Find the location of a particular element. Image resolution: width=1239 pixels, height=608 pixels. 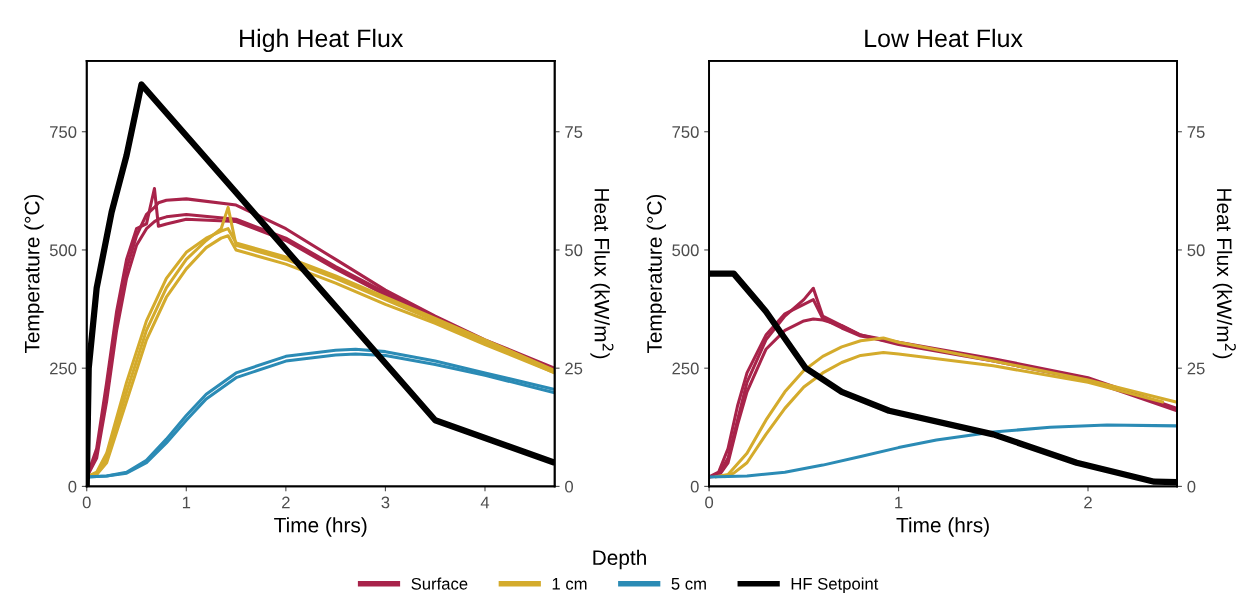

x-tick-label: 3 is located at coordinates (385, 502).